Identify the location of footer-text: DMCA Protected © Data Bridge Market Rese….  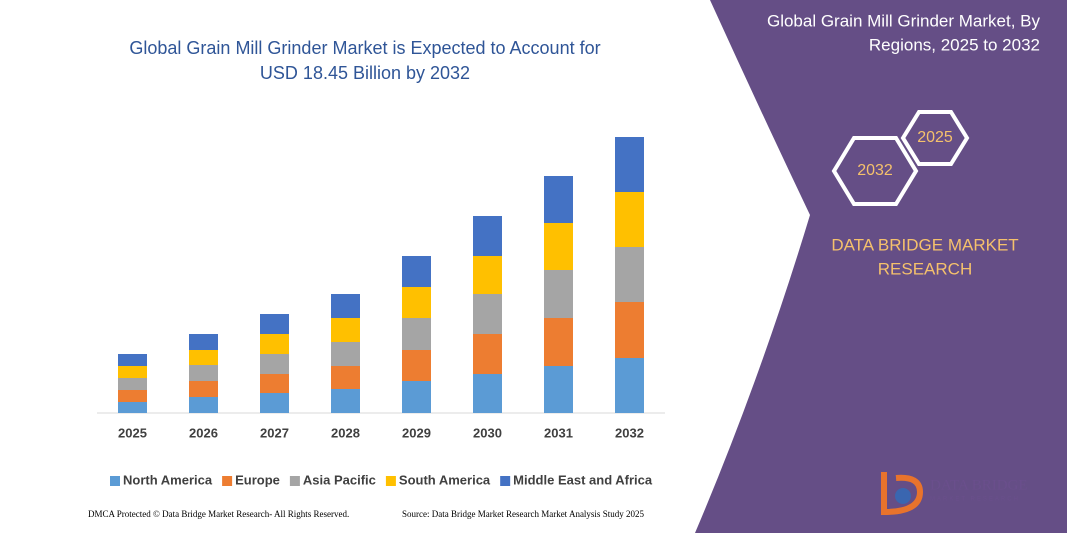
(218, 514).